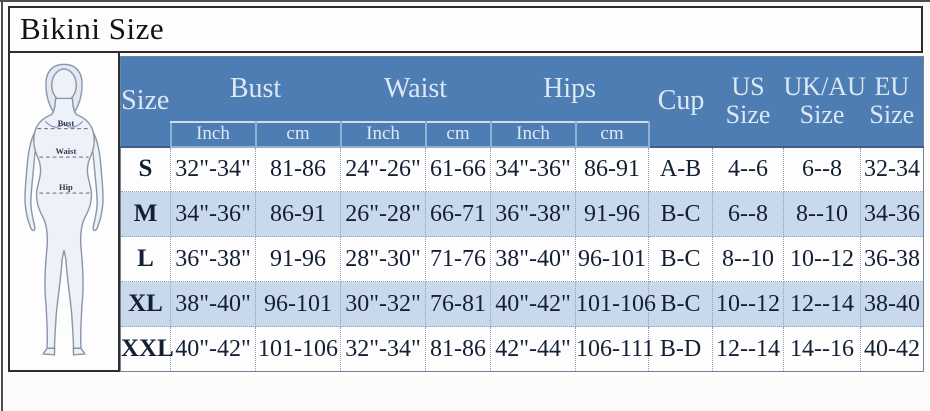  What do you see at coordinates (824, 101) in the screenshot?
I see `header-ukau-size: UK/AU Size` at bounding box center [824, 101].